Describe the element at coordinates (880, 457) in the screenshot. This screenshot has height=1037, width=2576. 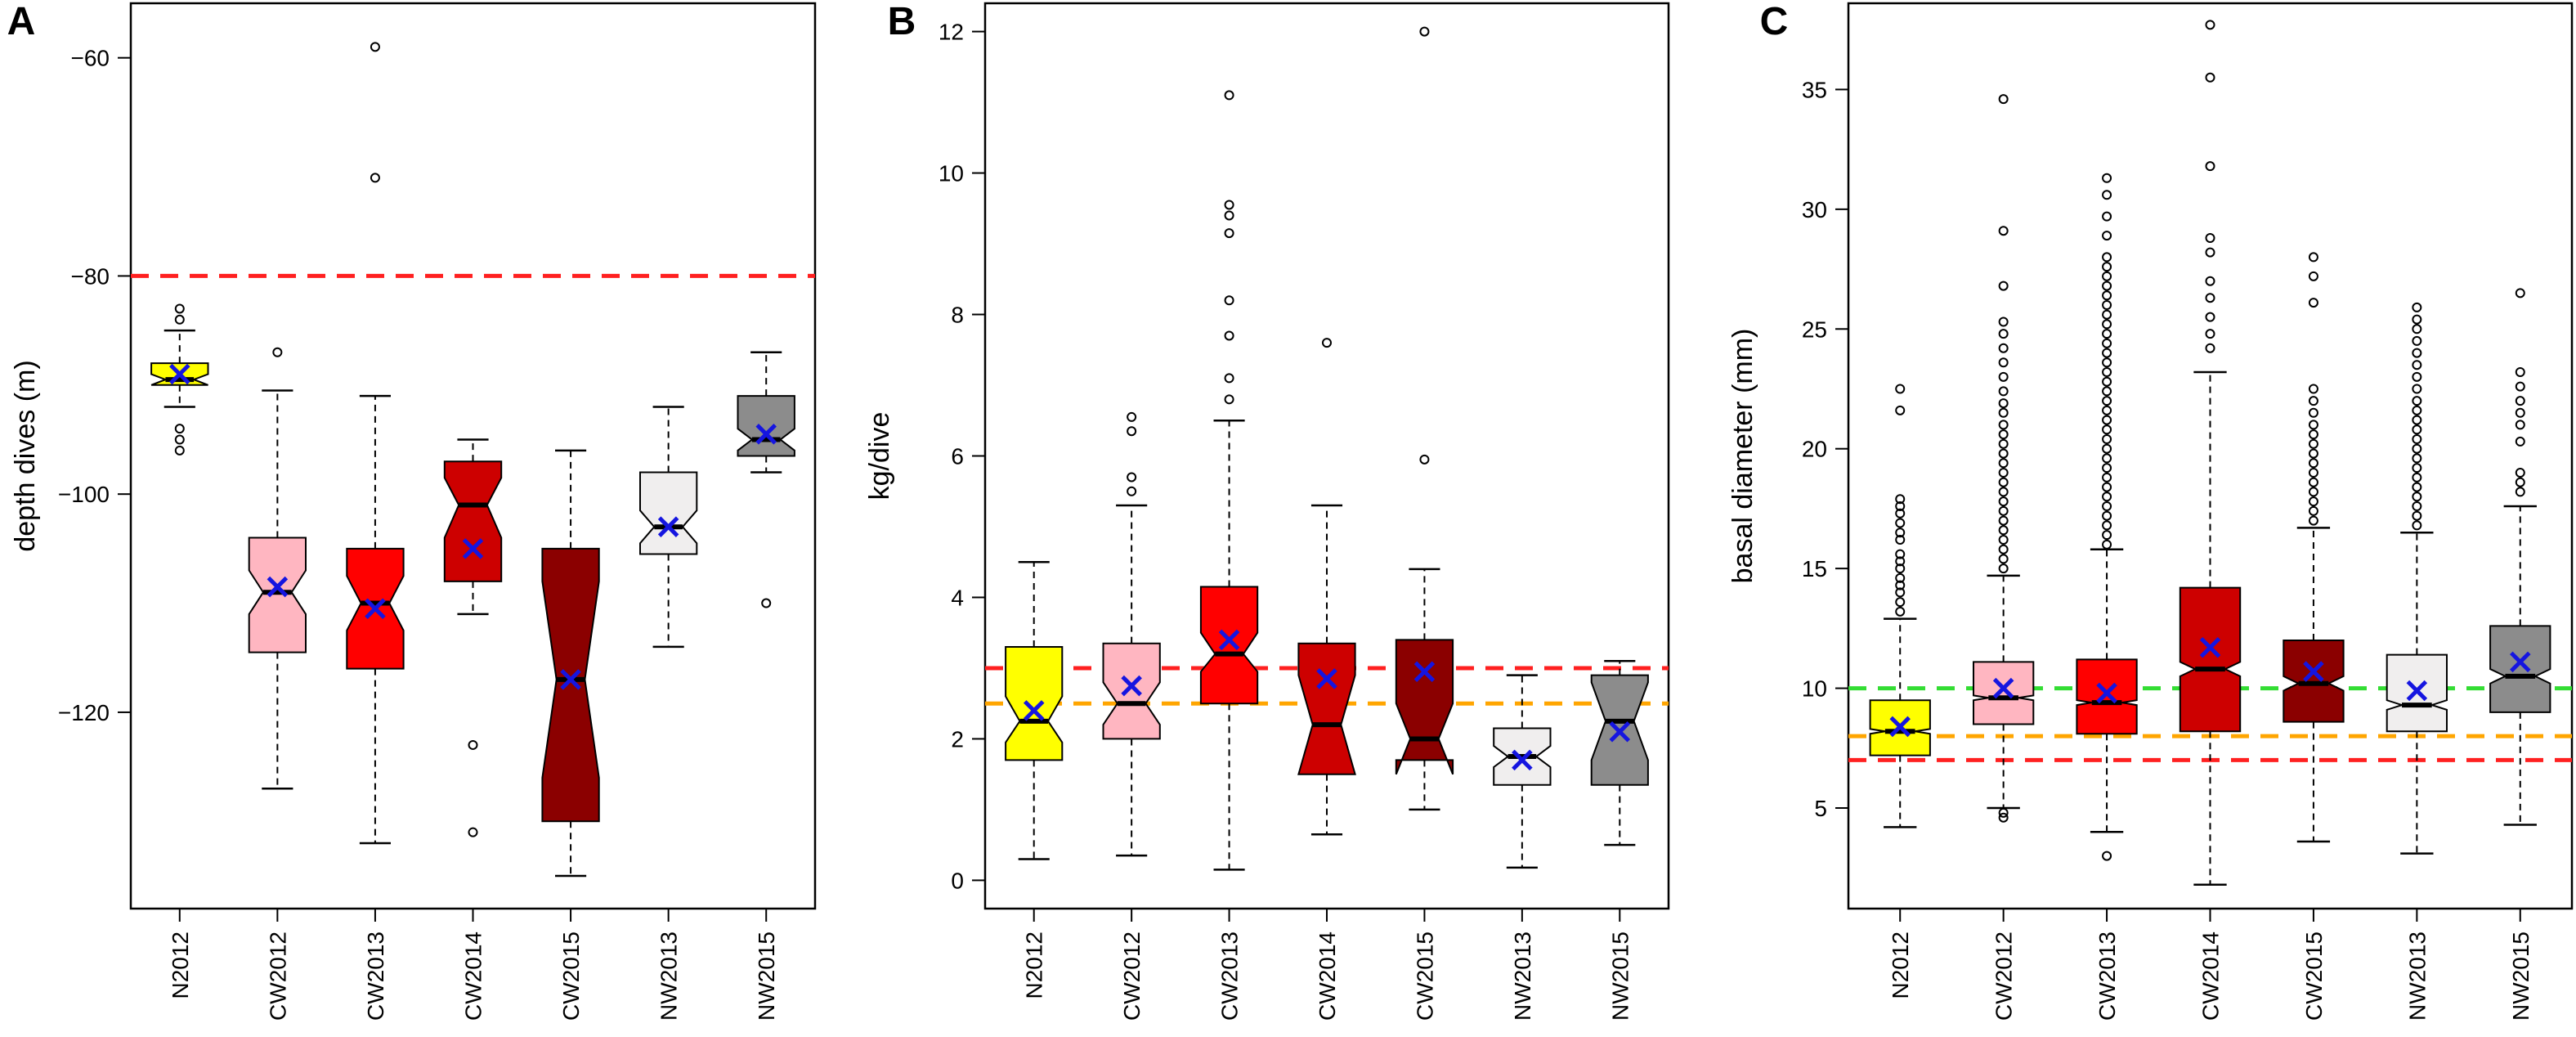
I see `y-axis-label: kg/dive` at that location.